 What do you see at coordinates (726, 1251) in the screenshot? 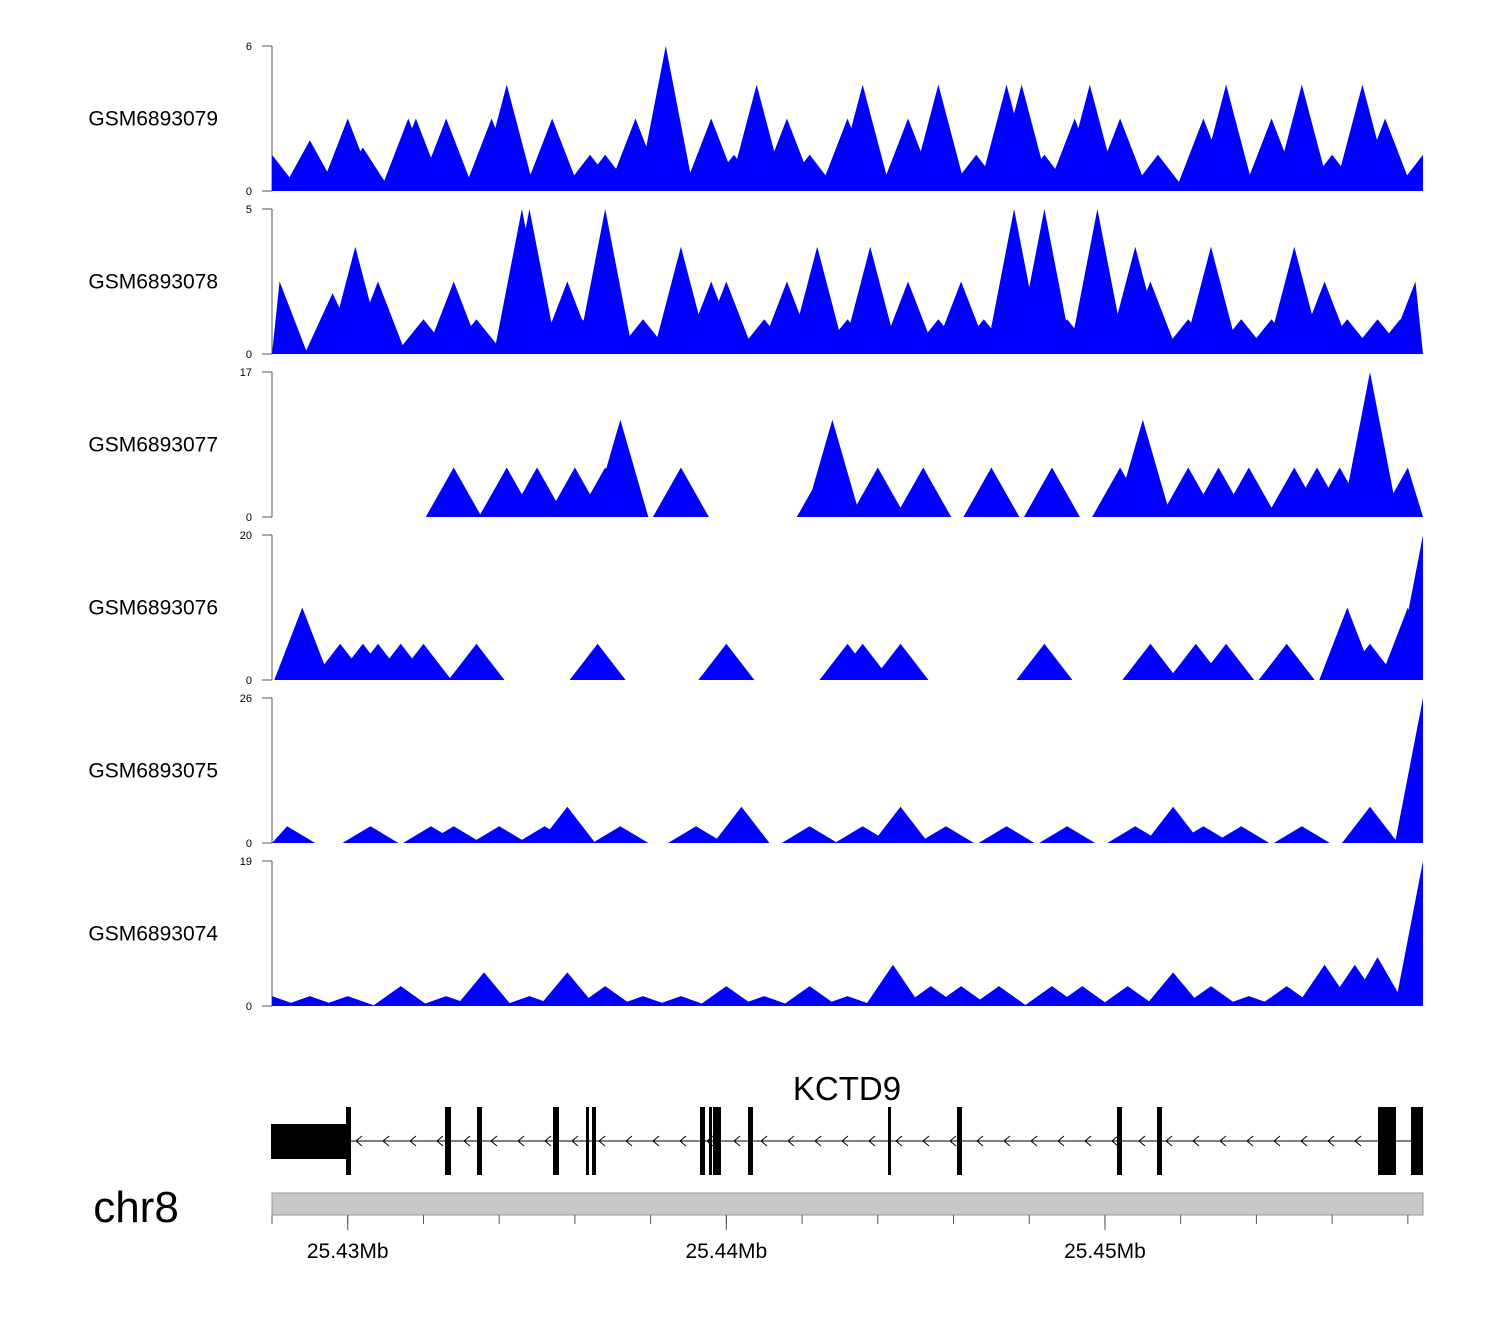
I see `axis-tick-label: 25.44Mb` at bounding box center [726, 1251].